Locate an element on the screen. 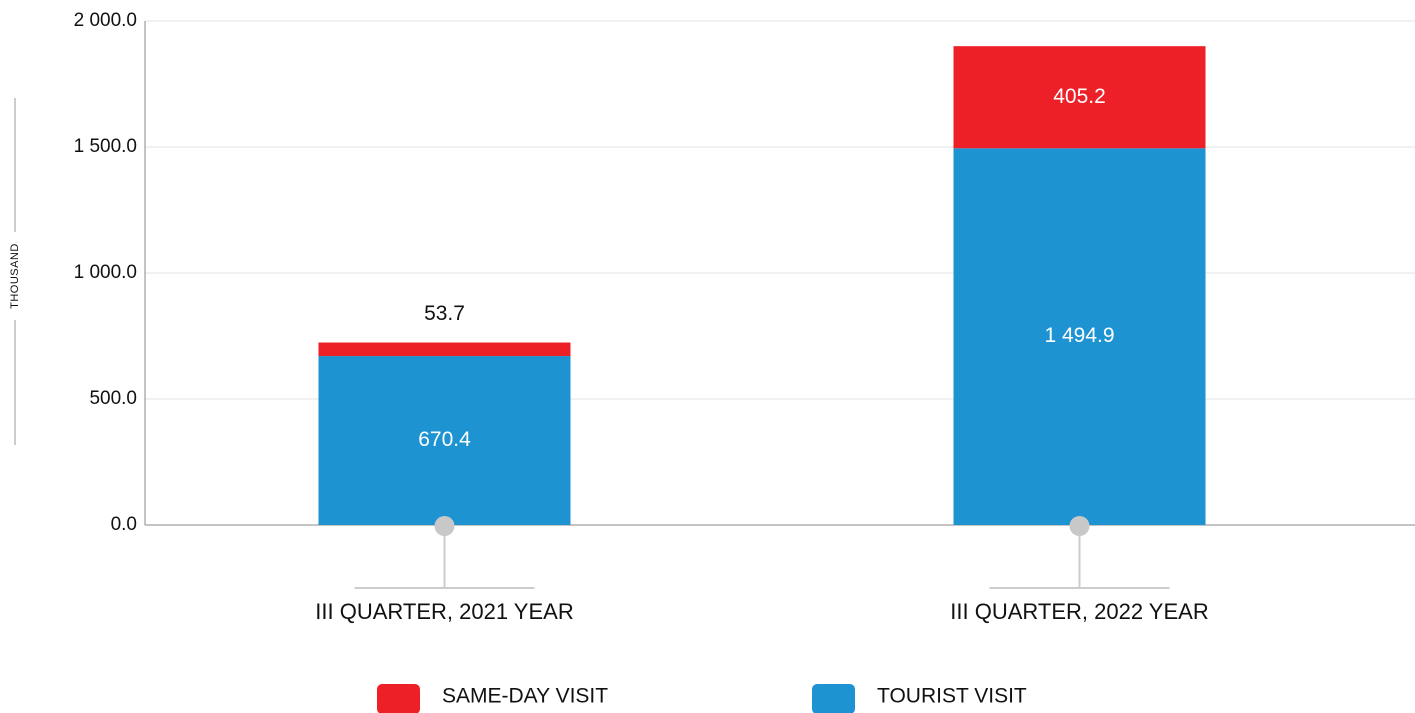 This screenshot has width=1415, height=713. data-label: 405.2 is located at coordinates (1079, 96).